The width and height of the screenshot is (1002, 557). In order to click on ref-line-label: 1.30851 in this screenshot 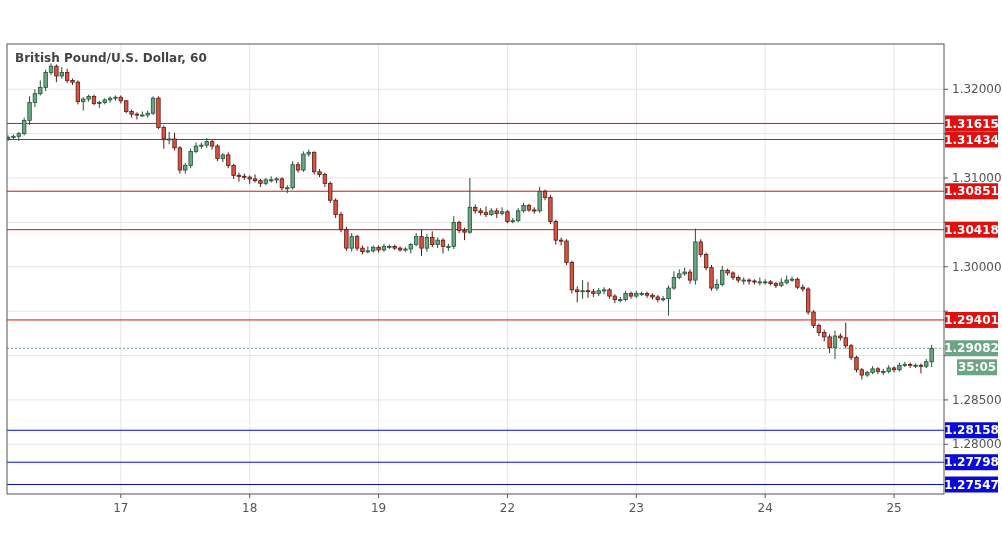, I will do `click(971, 191)`.